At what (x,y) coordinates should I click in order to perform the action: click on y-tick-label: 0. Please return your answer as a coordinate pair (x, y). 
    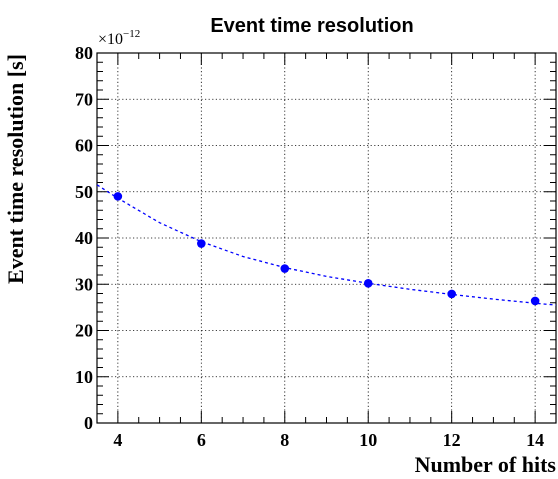
    Looking at the image, I should click on (88, 423).